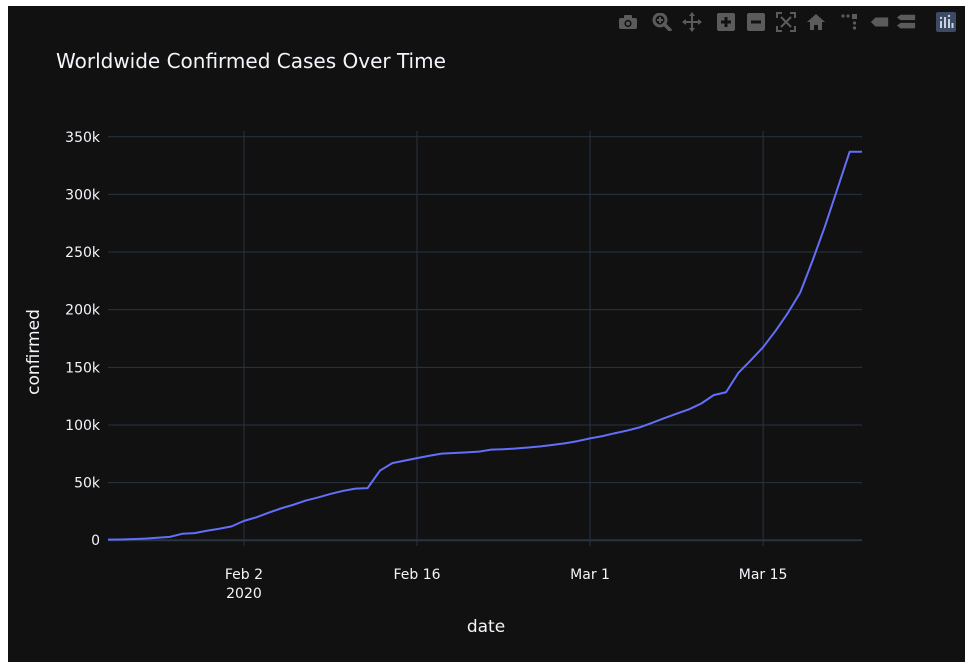  What do you see at coordinates (816, 22) in the screenshot?
I see `home-icon` at bounding box center [816, 22].